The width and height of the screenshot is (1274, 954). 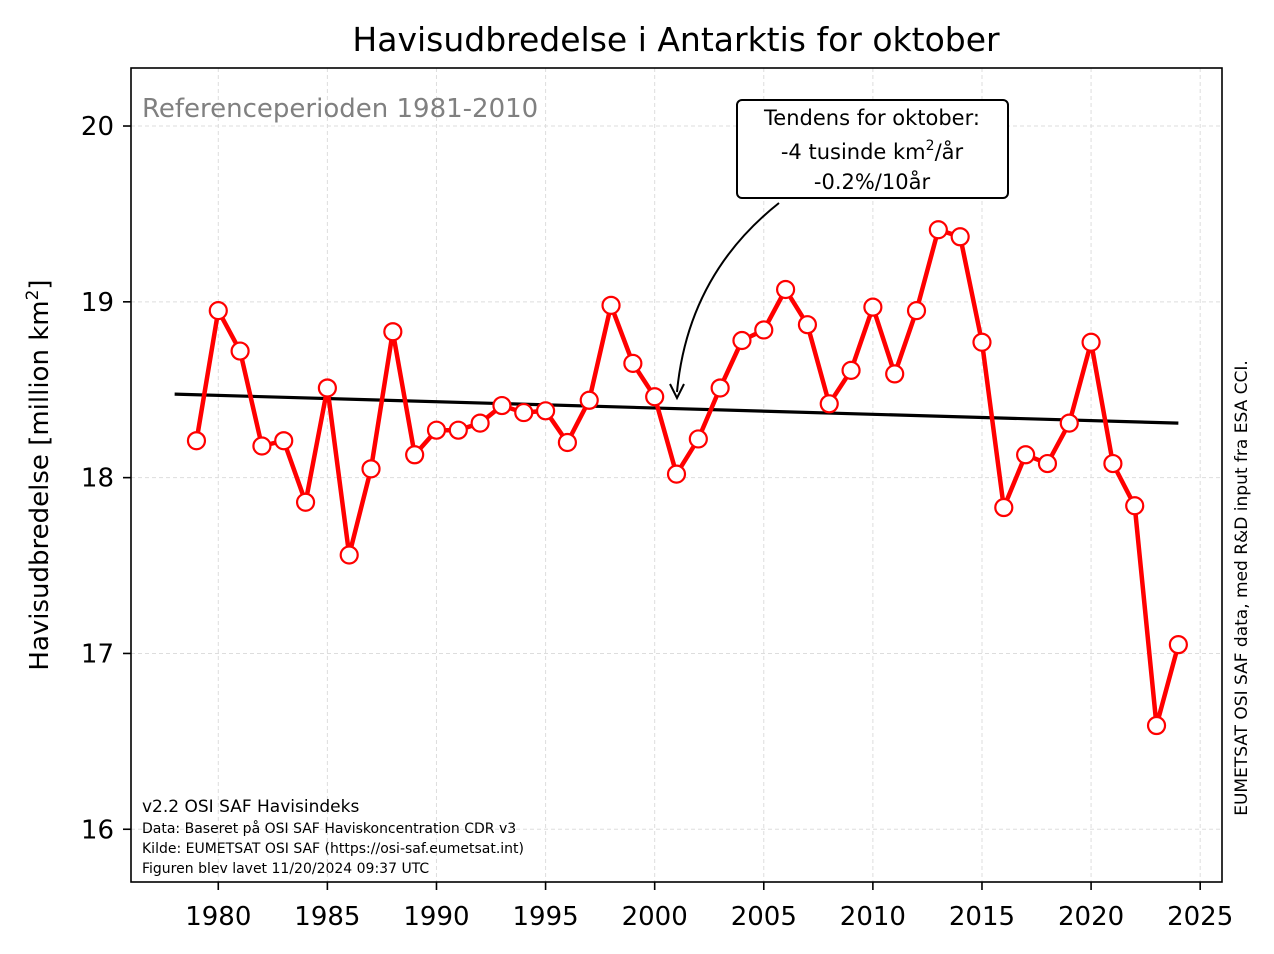 What do you see at coordinates (340, 109) in the screenshot?
I see `reference-period-text: Referenceperioden 1981-2010` at bounding box center [340, 109].